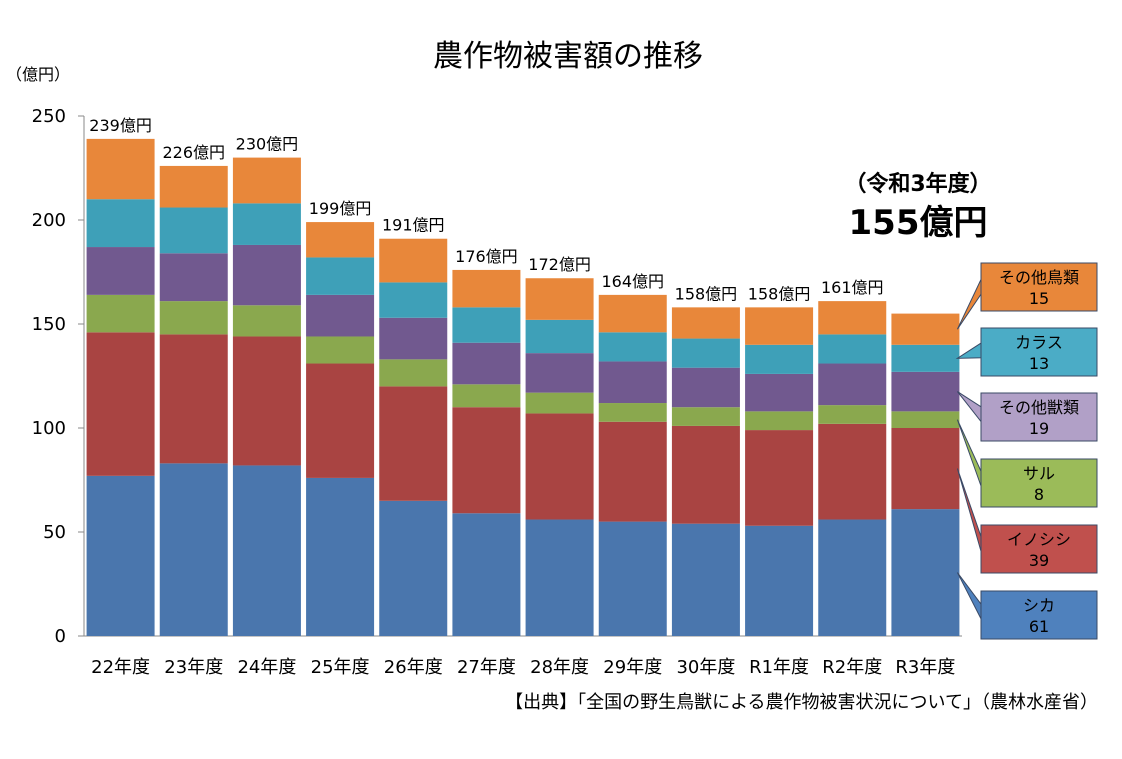  Describe the element at coordinates (486, 256) in the screenshot. I see `bar-total-label: 176億円` at that location.